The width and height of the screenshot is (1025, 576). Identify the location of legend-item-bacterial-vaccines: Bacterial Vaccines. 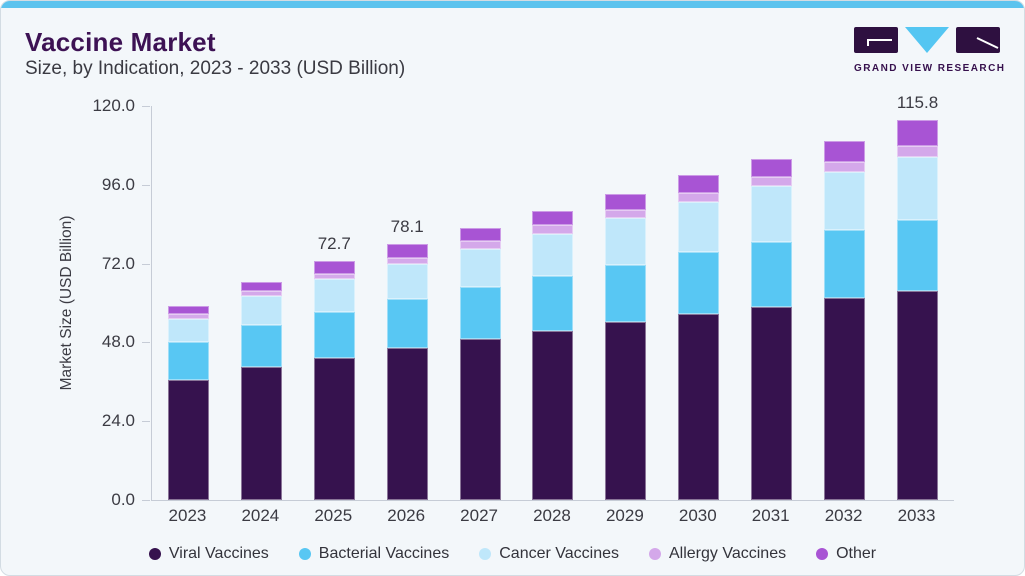
(374, 554).